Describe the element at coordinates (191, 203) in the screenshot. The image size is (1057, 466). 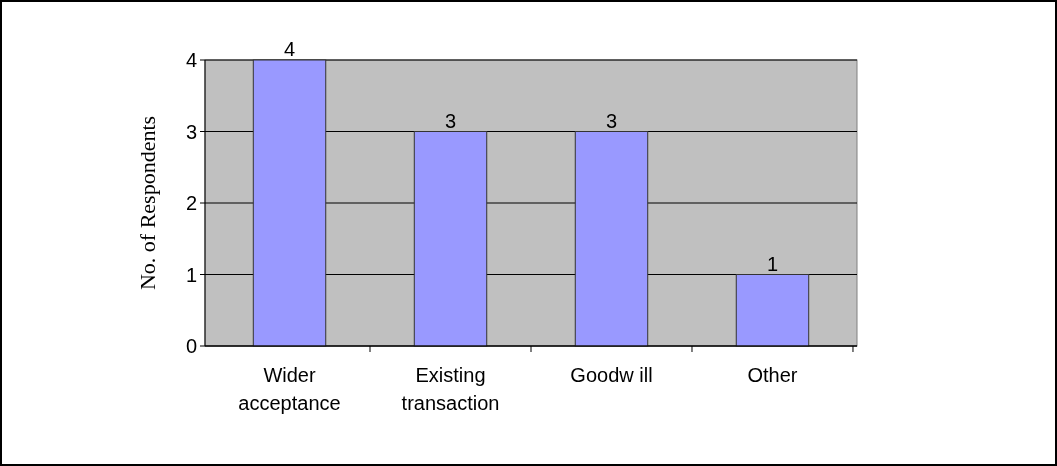
I see `y-tick-label: 2` at that location.